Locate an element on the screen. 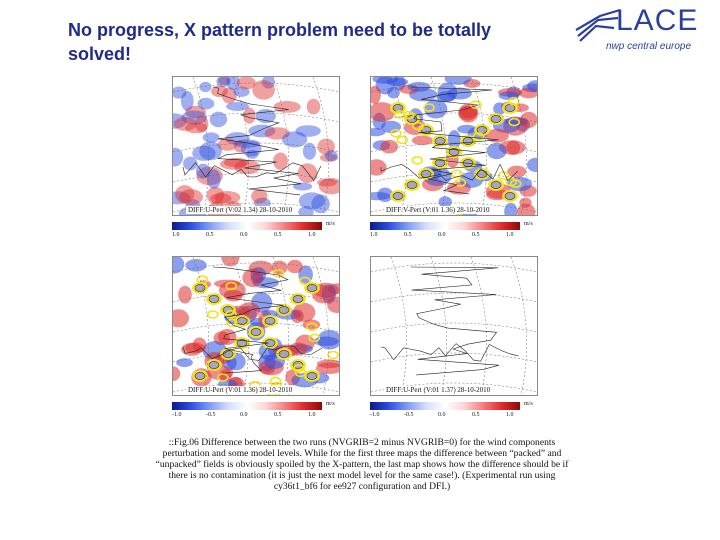 The height and width of the screenshot is (540, 720). logo-subtitle: nwp central europe is located at coordinates (649, 46).